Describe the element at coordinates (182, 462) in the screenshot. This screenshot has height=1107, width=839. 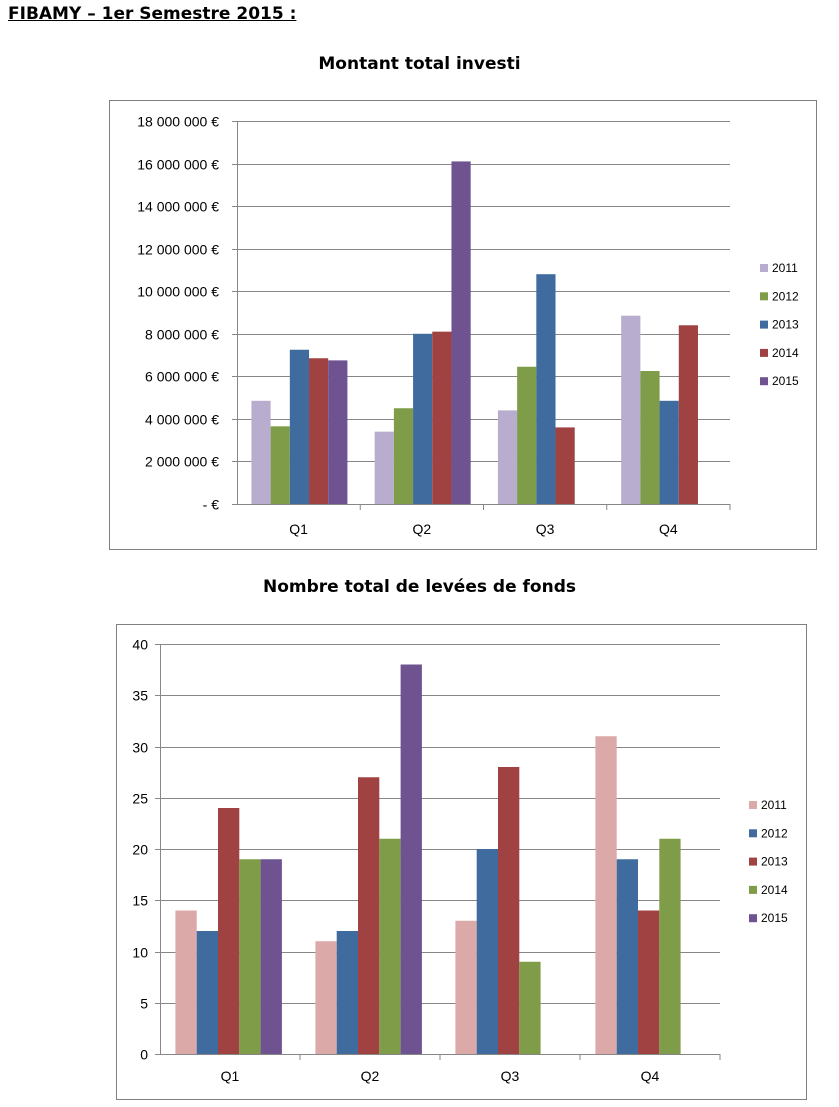
I see `y-tick-label: 2 000 000 €` at that location.